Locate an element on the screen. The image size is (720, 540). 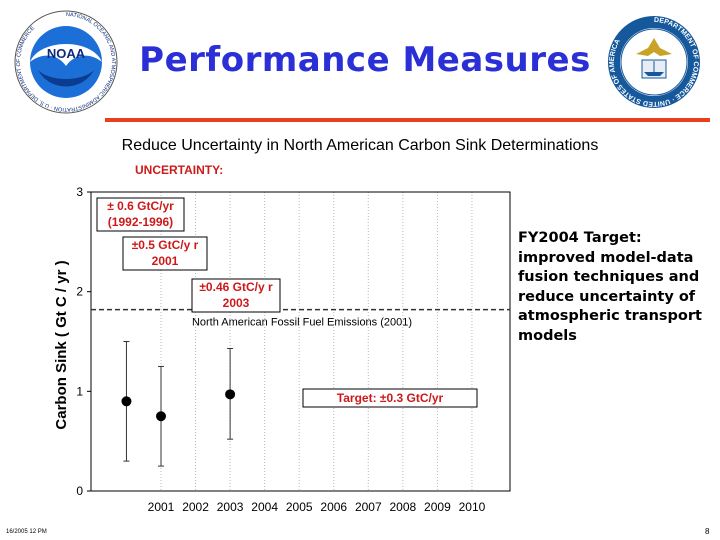
y-axis-label: Carbon Sink ( Gt C / yr ) is located at coordinates (61, 344).